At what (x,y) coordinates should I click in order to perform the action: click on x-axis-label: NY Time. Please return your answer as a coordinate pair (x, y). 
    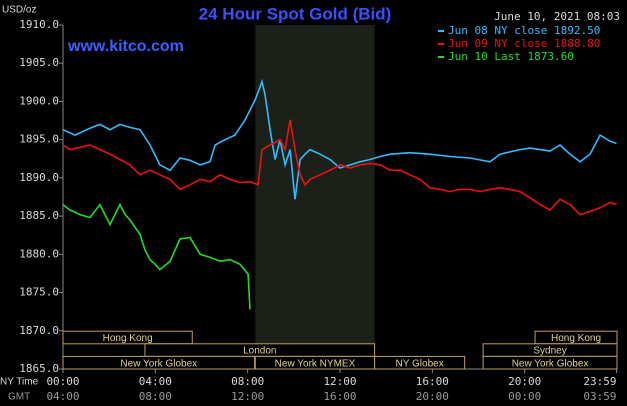
    Looking at the image, I should click on (19, 382).